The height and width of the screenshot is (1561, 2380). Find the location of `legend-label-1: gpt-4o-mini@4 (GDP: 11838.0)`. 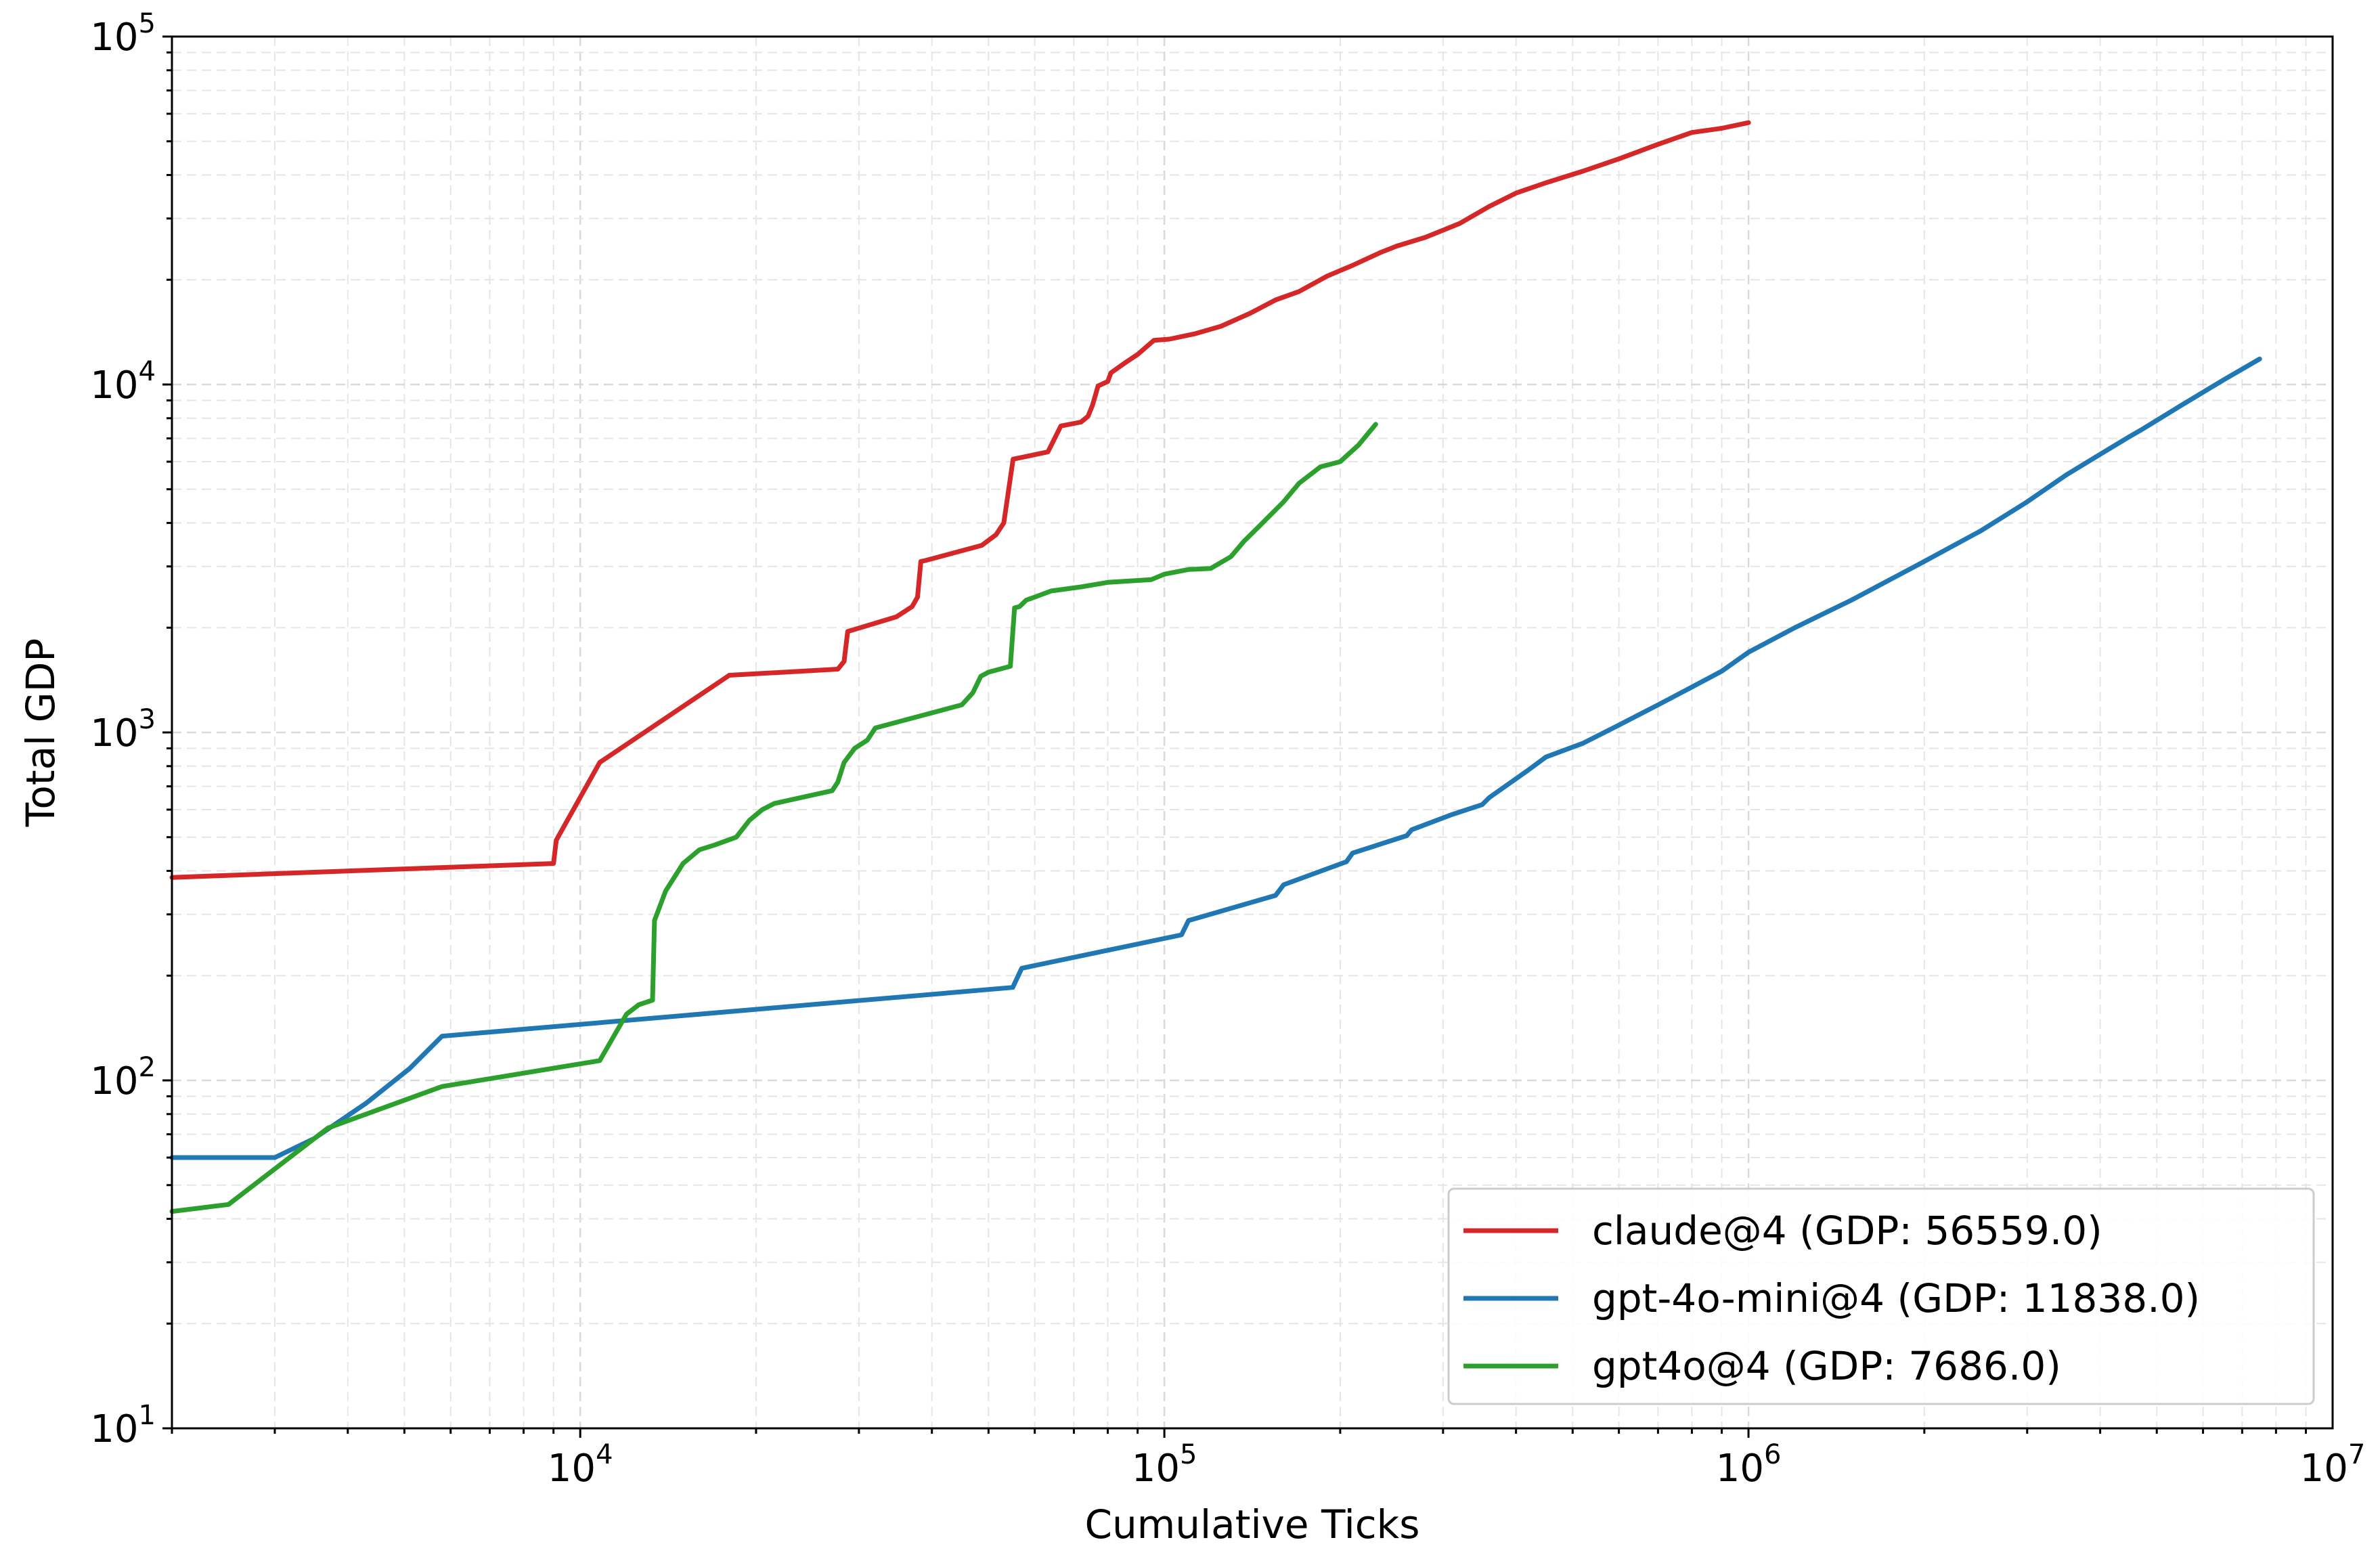

legend-label-1: gpt-4o-mini@4 (GDP: 11838.0) is located at coordinates (1896, 1298).